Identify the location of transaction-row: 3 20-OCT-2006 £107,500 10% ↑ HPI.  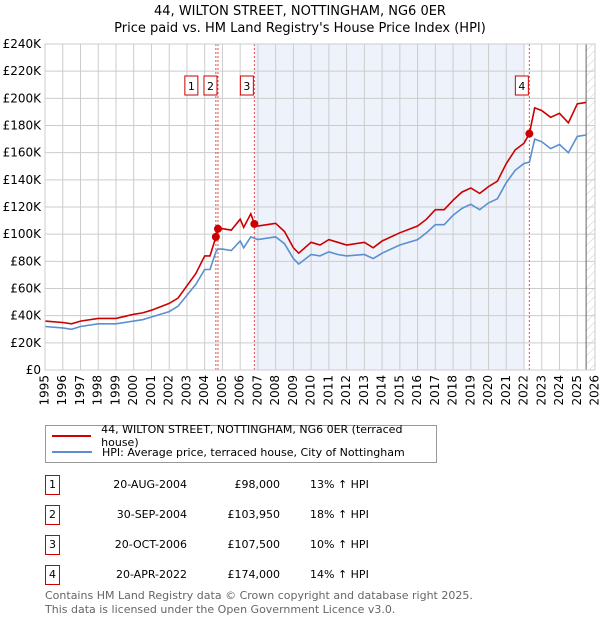
(255, 545).